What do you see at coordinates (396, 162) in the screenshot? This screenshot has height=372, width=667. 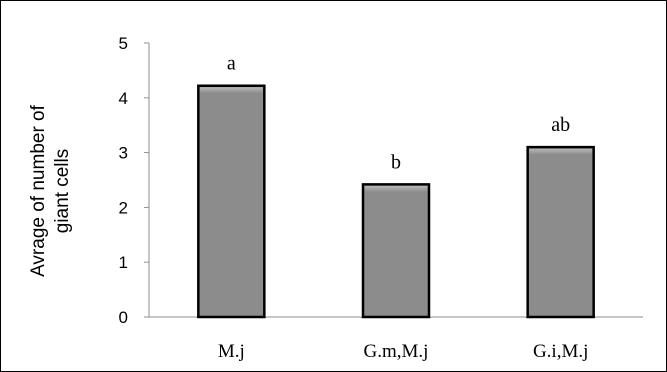 I see `significance-label: b` at bounding box center [396, 162].